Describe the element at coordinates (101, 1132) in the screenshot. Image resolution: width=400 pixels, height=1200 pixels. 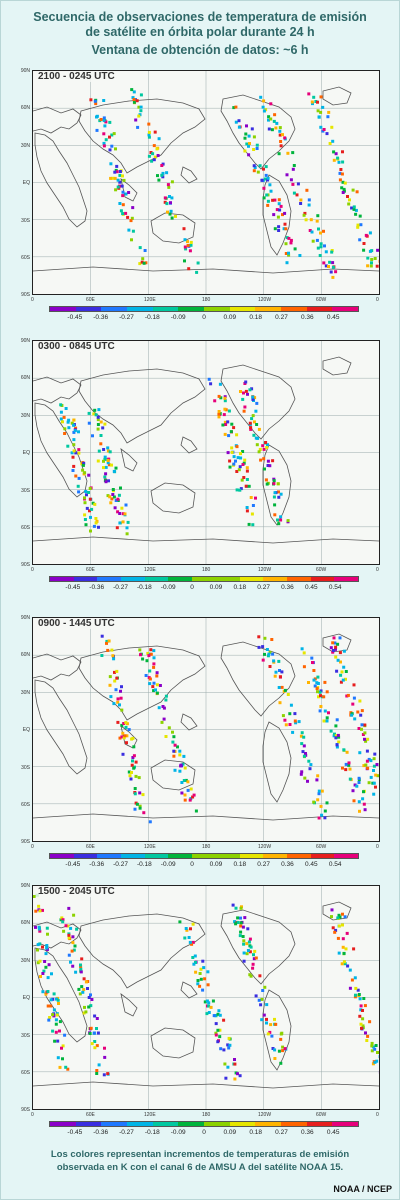
I see `colorbar-tick-label: -0.36` at that location.